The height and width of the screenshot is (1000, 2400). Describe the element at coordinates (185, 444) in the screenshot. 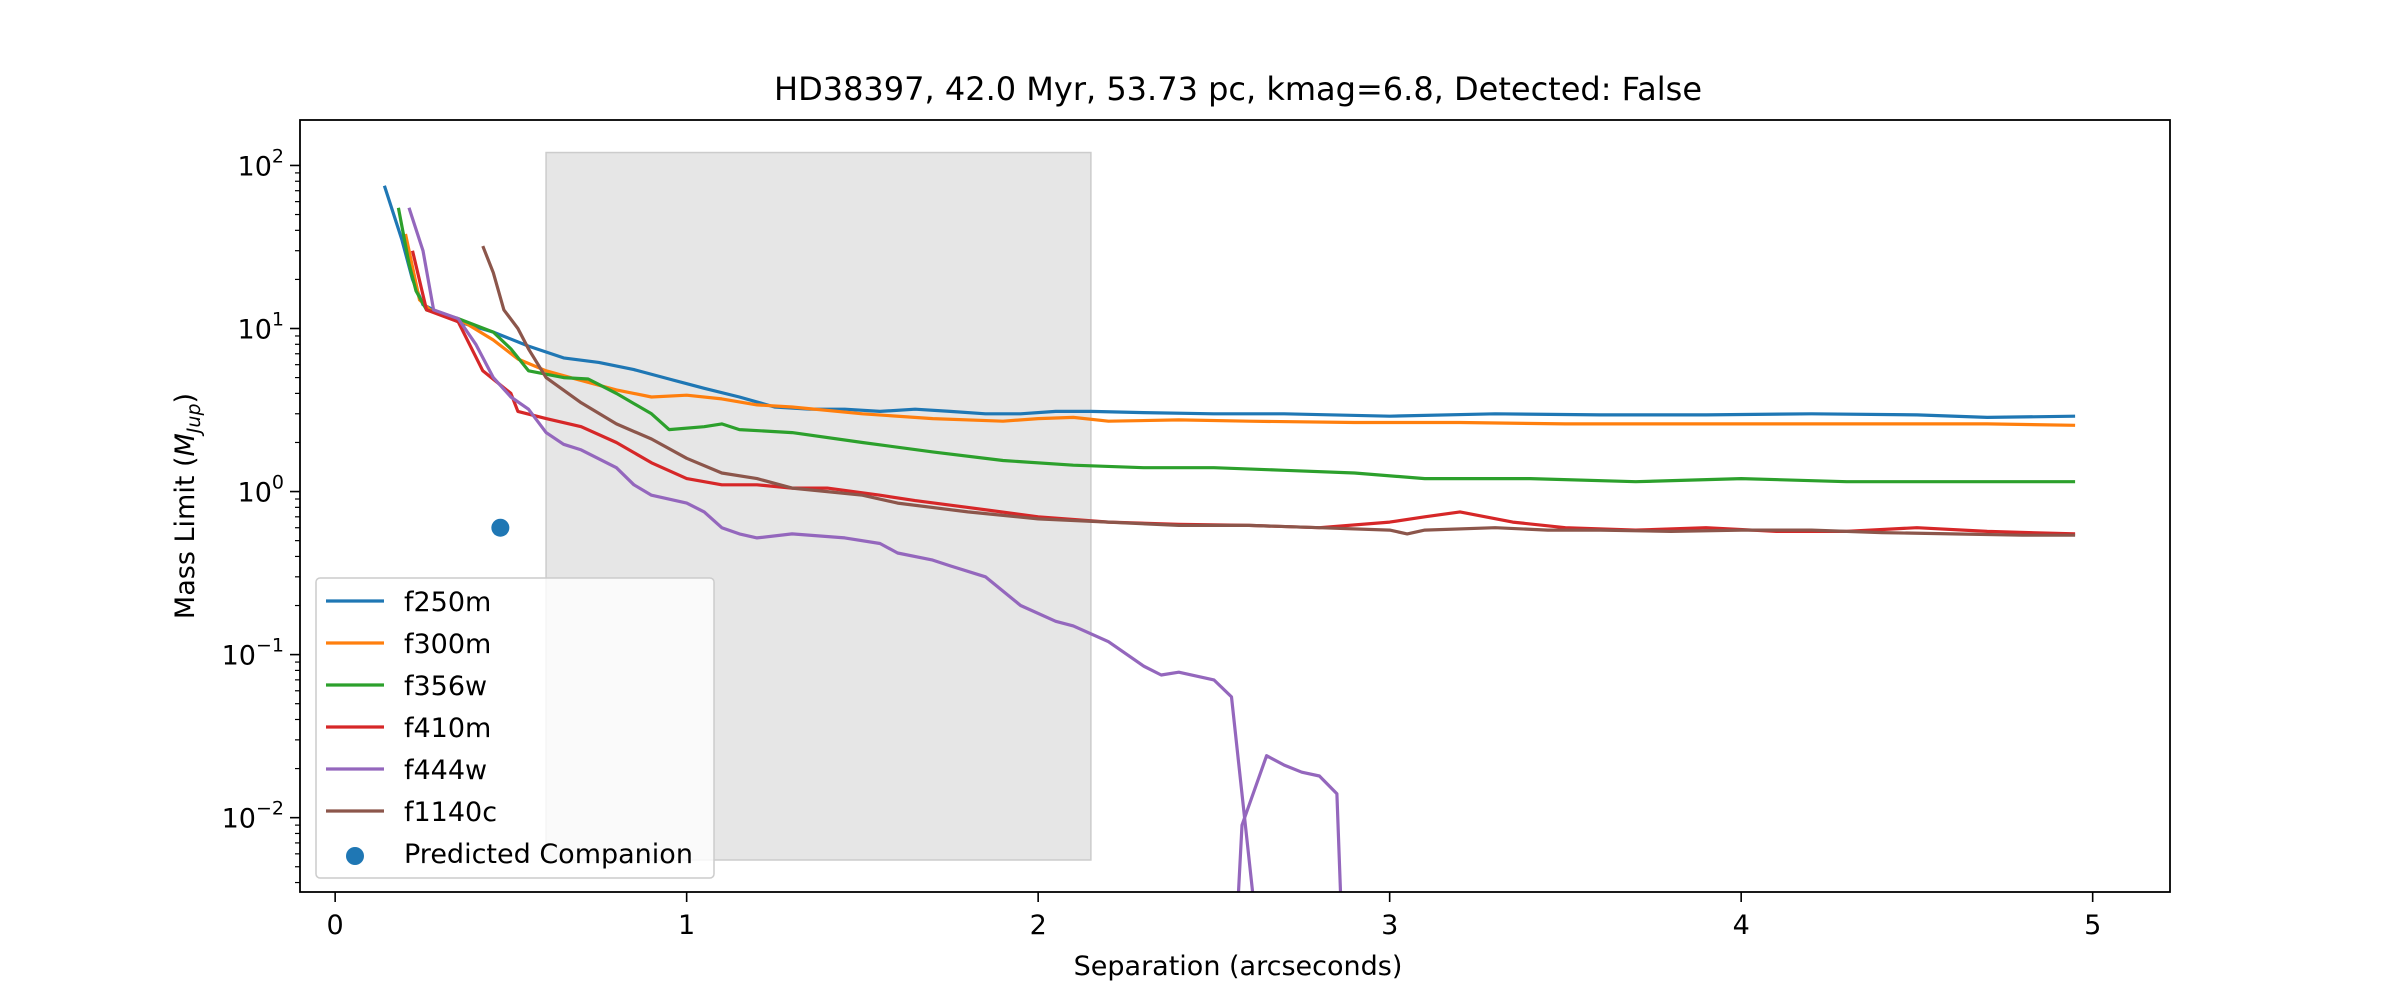

I see `y-axis-label-math: M` at that location.